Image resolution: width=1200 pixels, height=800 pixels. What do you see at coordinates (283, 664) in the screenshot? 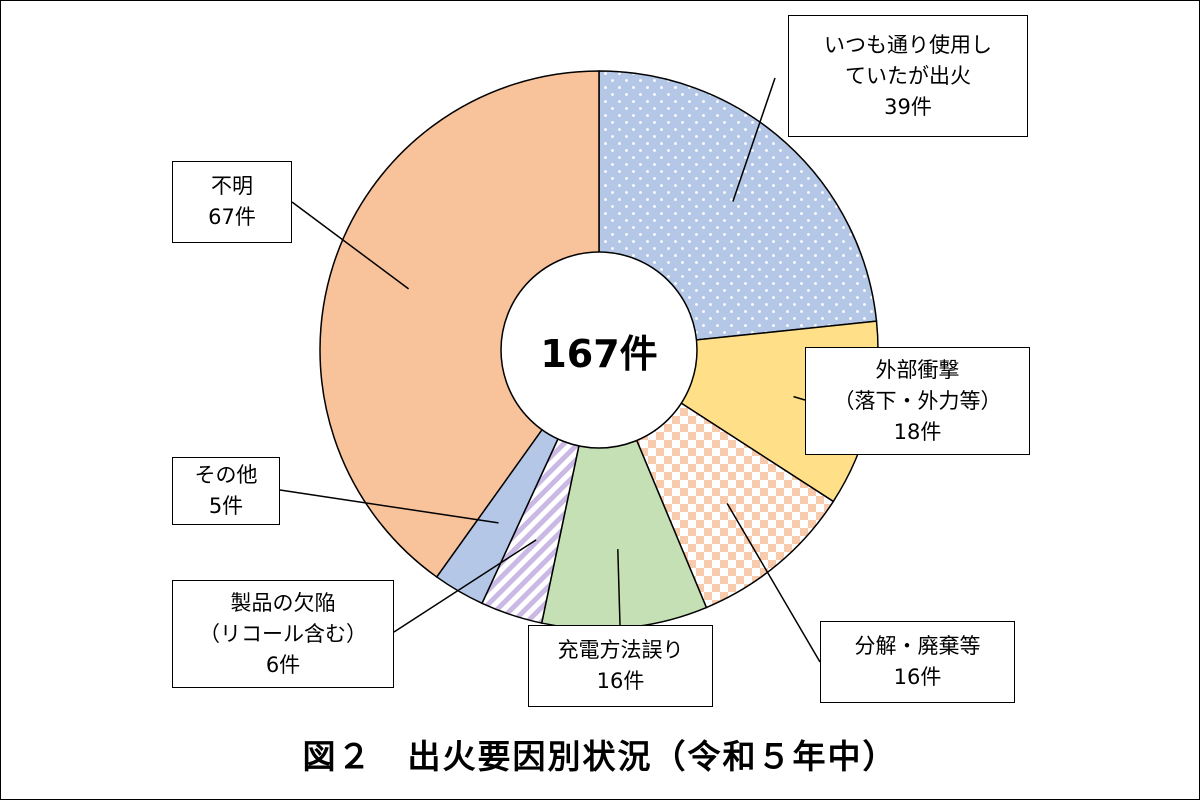
I see `slice-label-5-count: 6件` at bounding box center [283, 664].